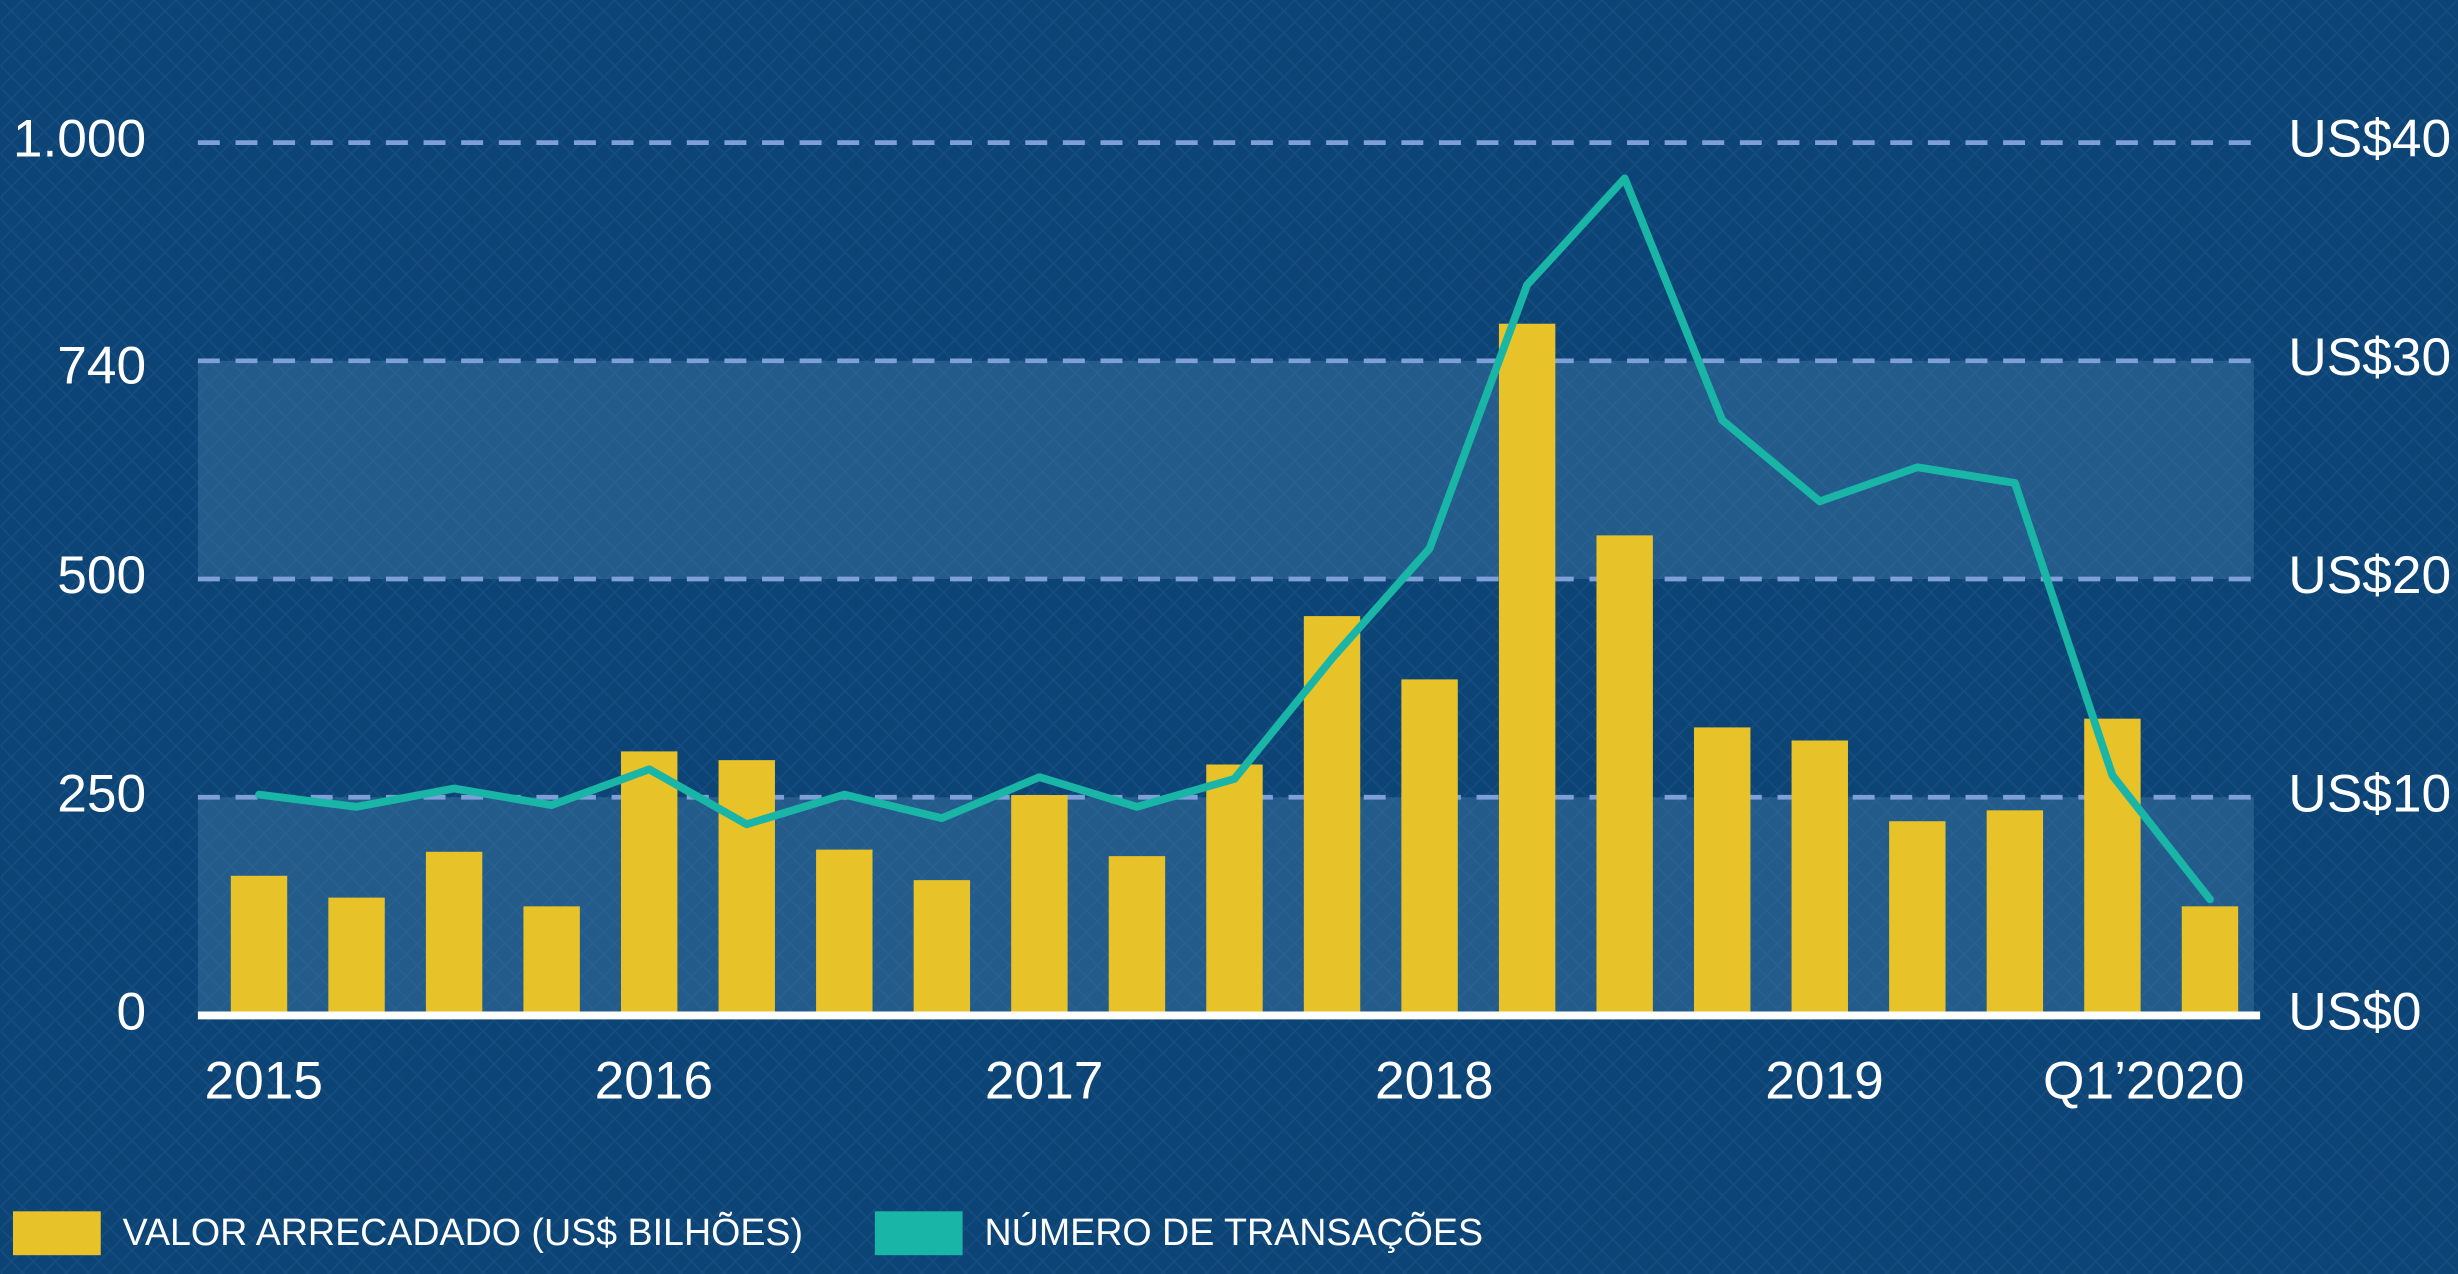  What do you see at coordinates (2369, 357) in the screenshot?
I see `y2-tick-label: US$30` at bounding box center [2369, 357].